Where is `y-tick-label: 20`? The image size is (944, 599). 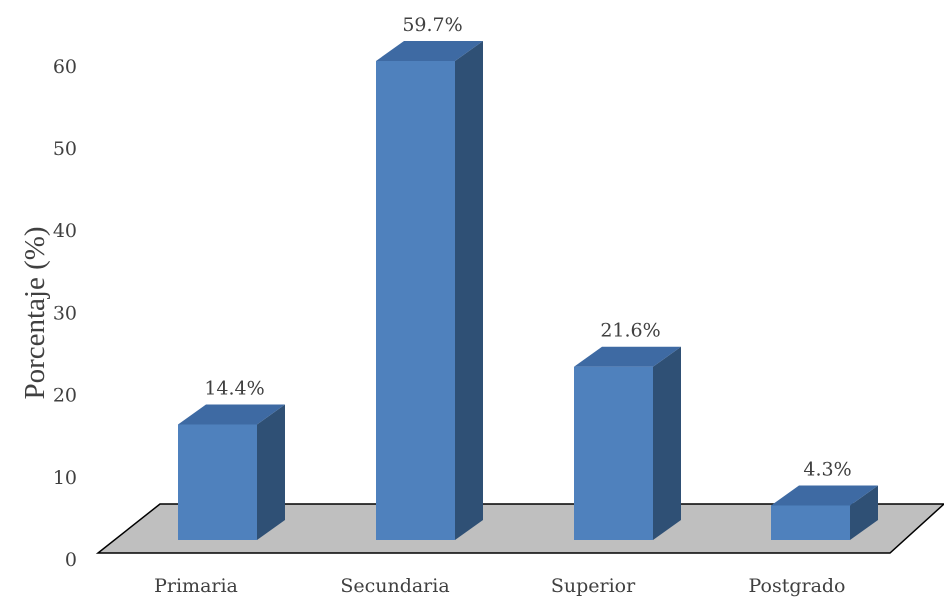
y-tick-label: 20 is located at coordinates (65, 396).